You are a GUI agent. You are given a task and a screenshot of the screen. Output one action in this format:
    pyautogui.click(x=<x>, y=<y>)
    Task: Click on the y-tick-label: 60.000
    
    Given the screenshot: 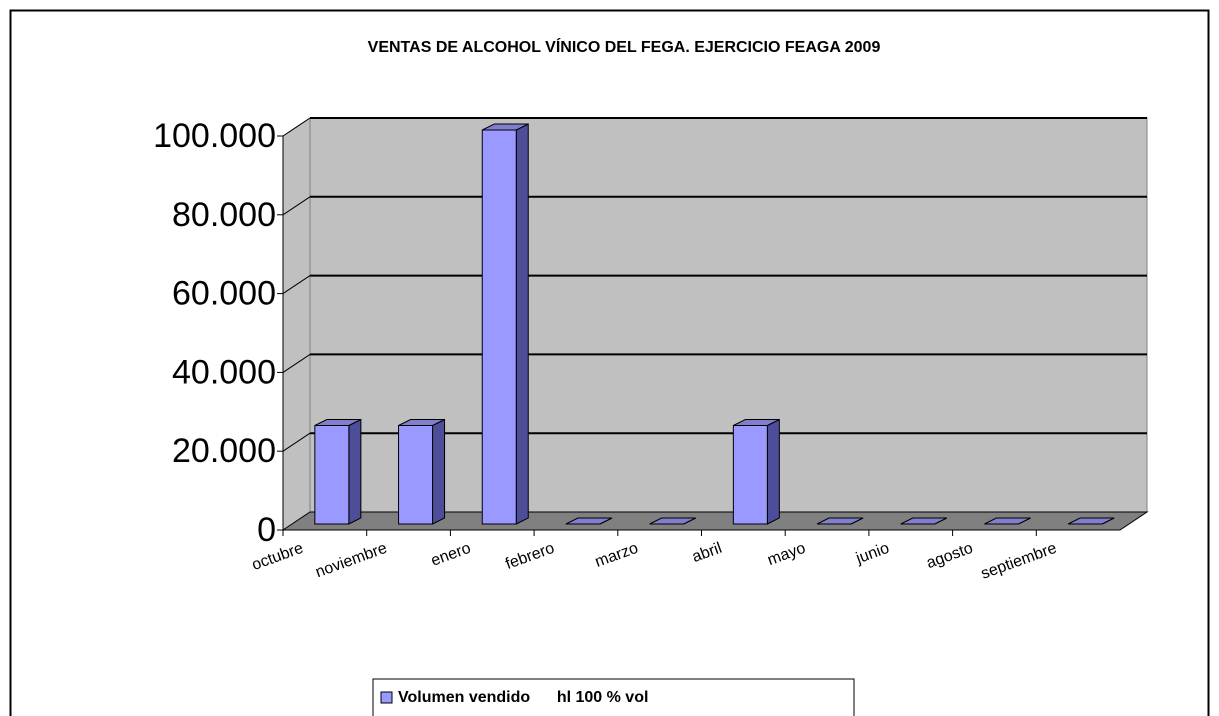 What is the action you would take?
    pyautogui.click(x=224, y=294)
    